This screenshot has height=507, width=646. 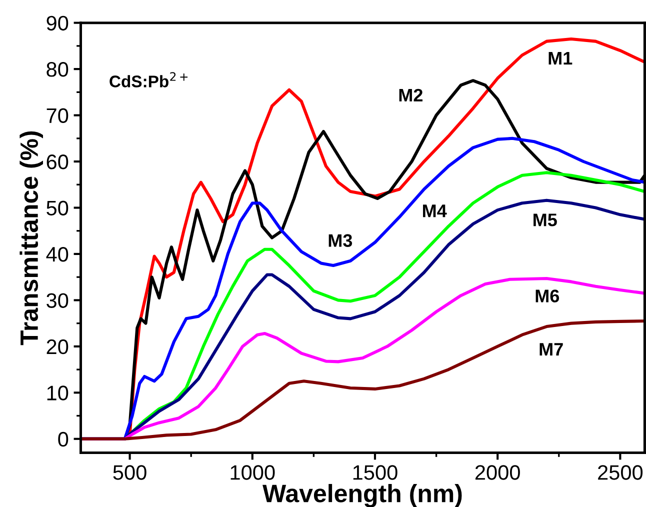 I want to click on series-label: M4, so click(x=435, y=211).